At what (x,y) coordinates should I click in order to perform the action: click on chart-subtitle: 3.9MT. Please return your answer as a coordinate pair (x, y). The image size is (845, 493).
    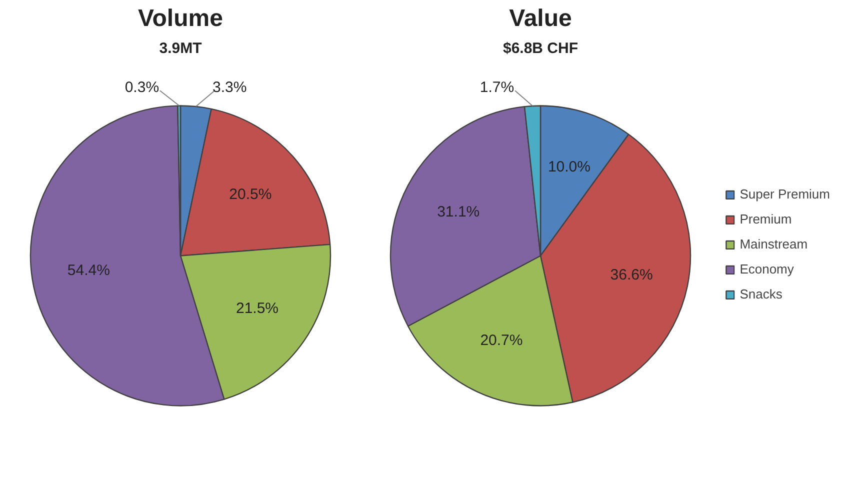
    Looking at the image, I should click on (180, 49).